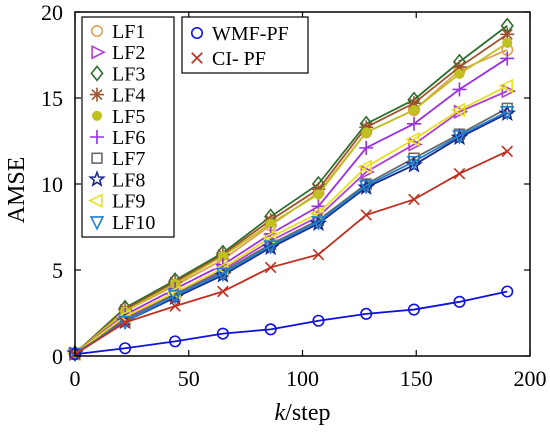 The height and width of the screenshot is (434, 550). Describe the element at coordinates (128, 159) in the screenshot. I see `legend-label: LF7` at that location.